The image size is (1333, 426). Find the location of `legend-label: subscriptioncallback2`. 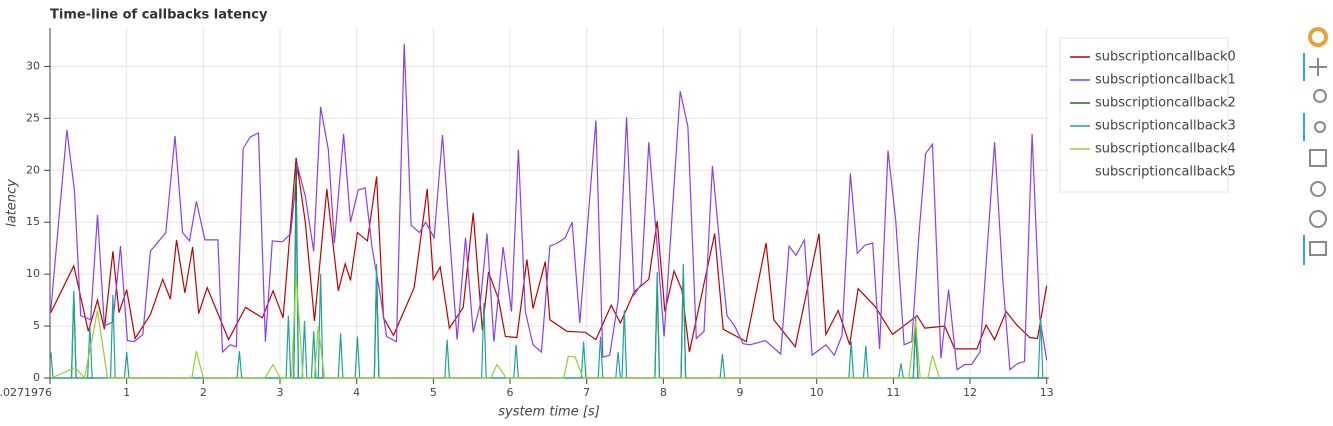

legend-label: subscriptioncallback2 is located at coordinates (1165, 103).